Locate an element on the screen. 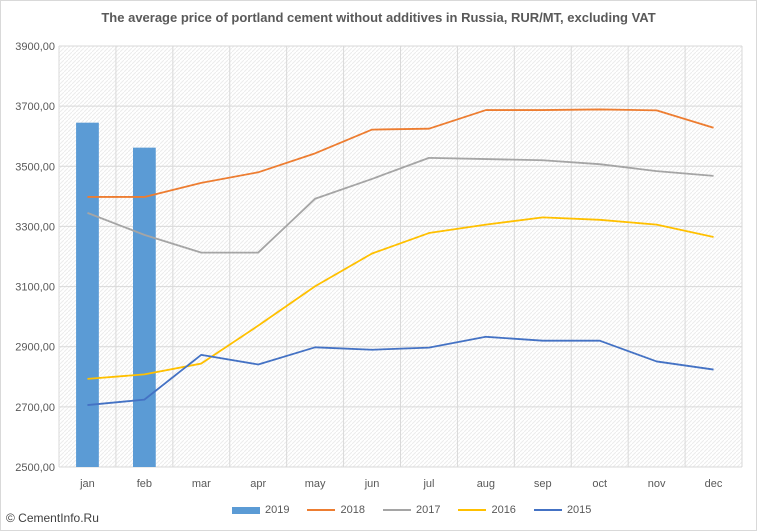  line-series-2015 is located at coordinates (400, 370).